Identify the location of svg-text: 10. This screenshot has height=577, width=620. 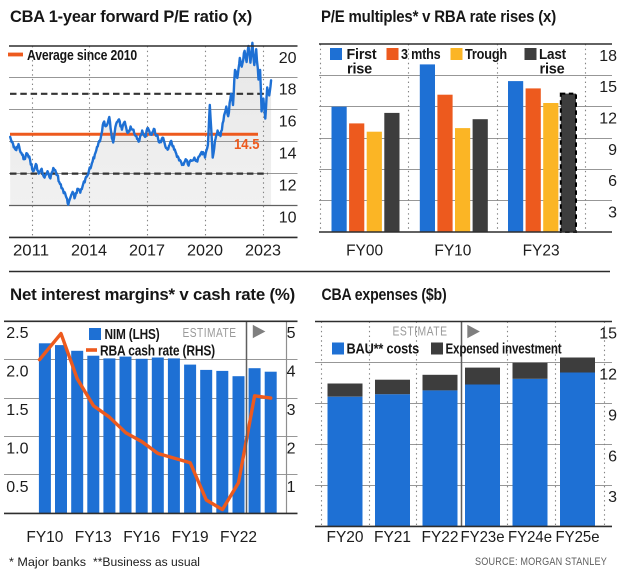
(288, 217).